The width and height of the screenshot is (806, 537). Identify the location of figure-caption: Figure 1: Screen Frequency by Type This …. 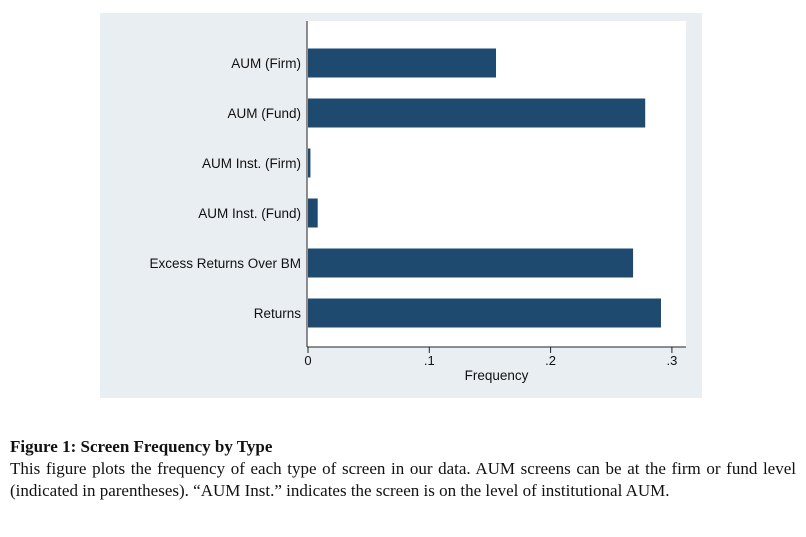
(403, 469).